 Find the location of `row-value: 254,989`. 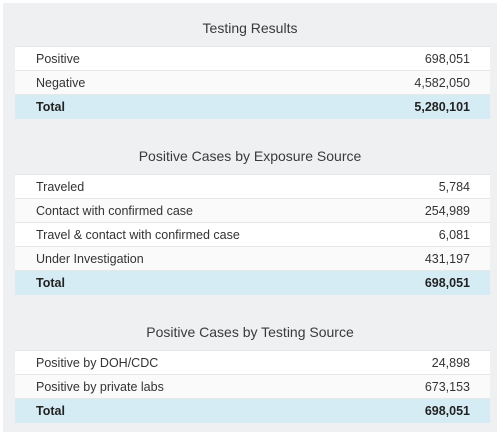

row-value: 254,989 is located at coordinates (447, 211).